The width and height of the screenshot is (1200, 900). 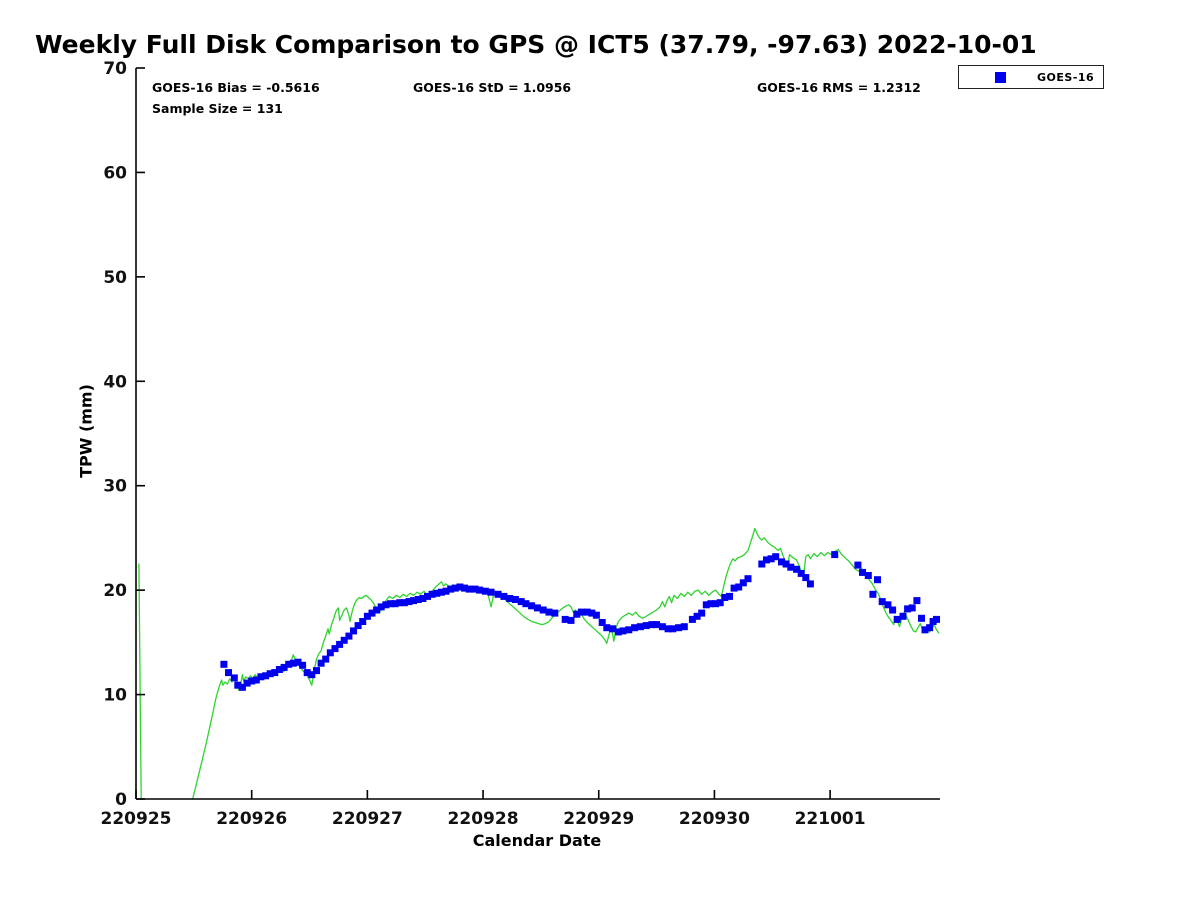 I want to click on y-tick-label: 20, so click(x=115, y=591).